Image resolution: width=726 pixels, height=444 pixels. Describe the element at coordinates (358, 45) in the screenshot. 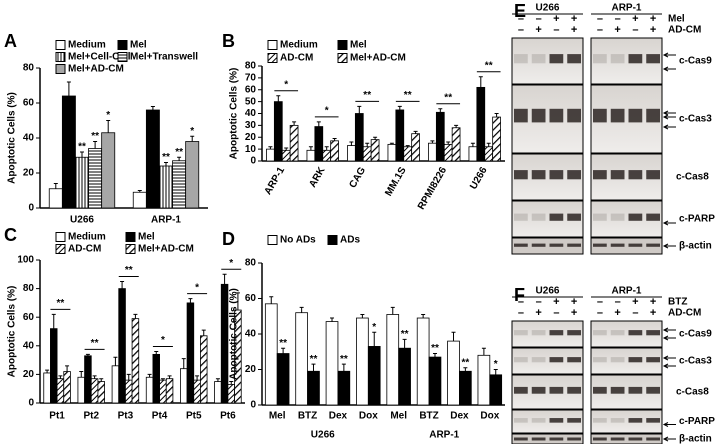

I see `legend-label: Mel` at that location.